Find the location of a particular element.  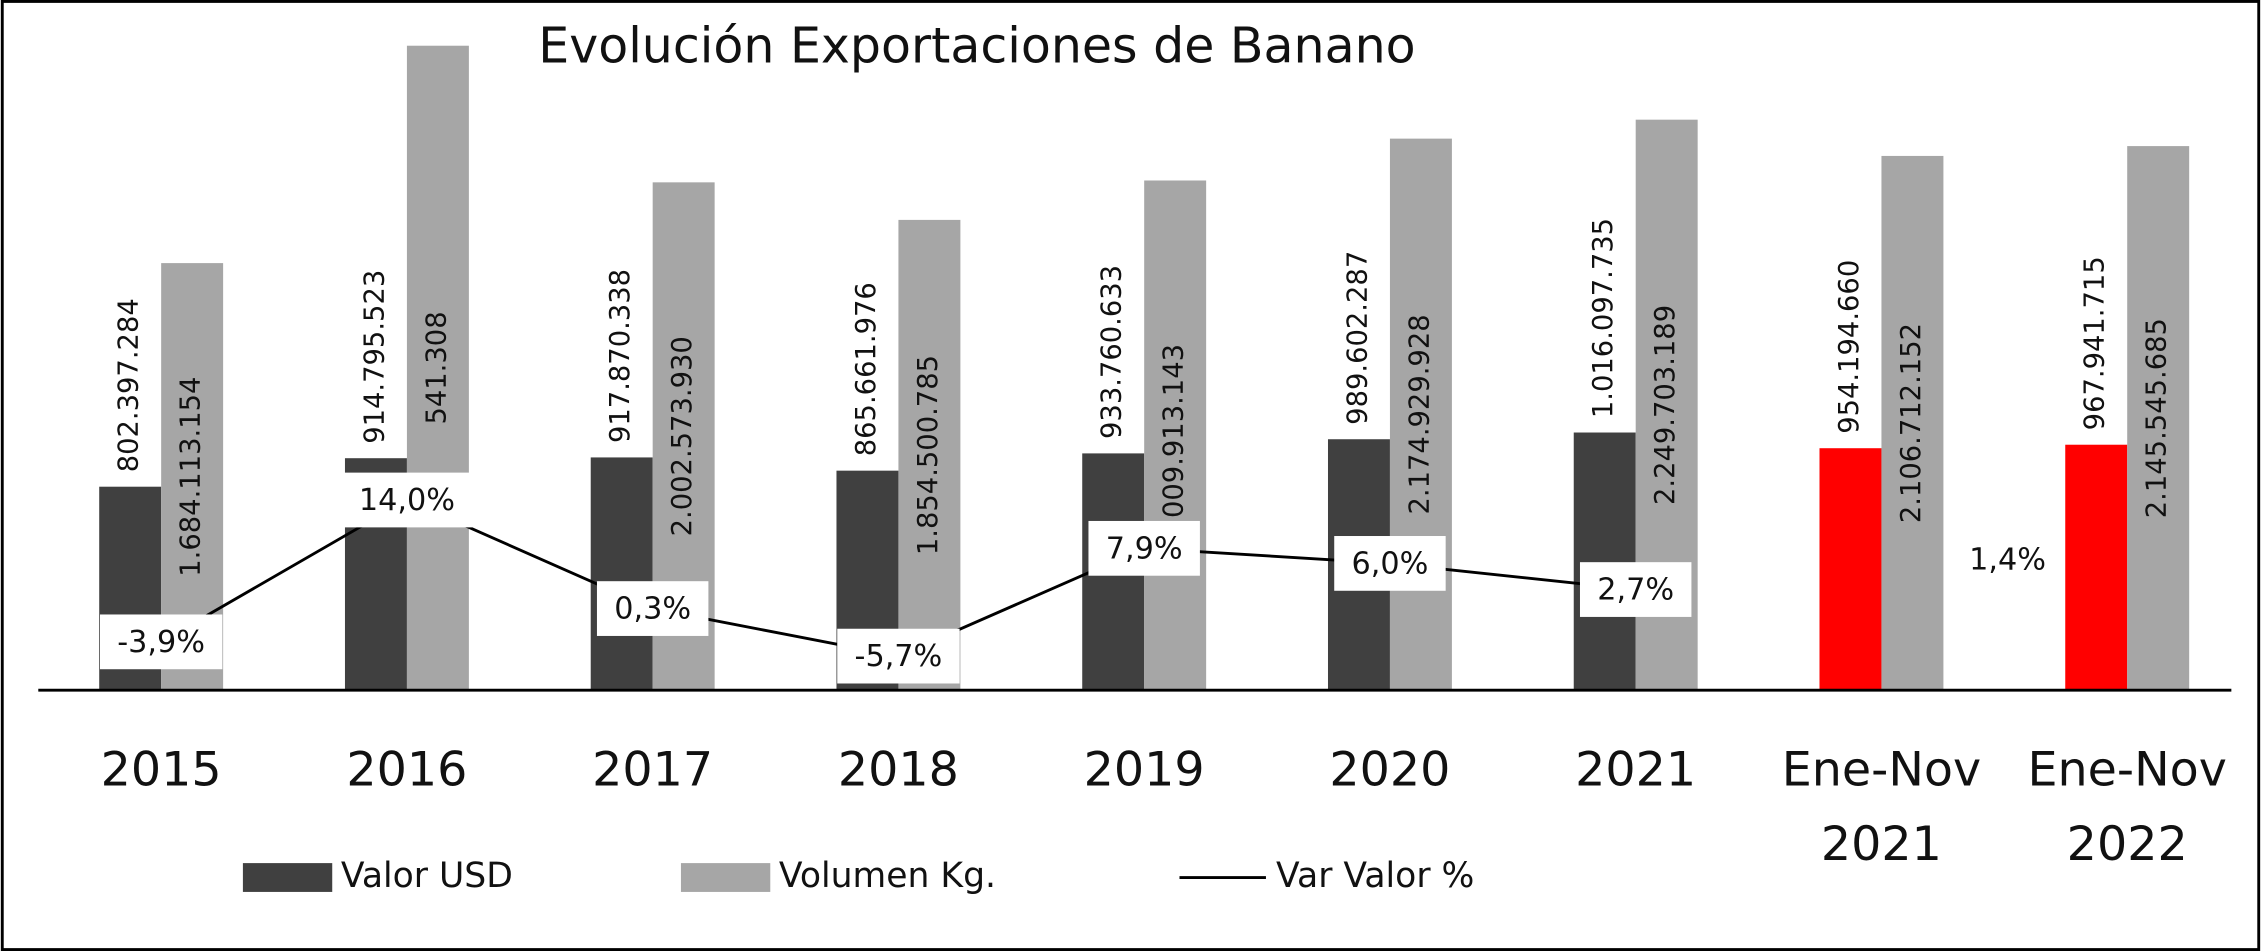

value-label: 1.684.113.154 is located at coordinates (191, 477).